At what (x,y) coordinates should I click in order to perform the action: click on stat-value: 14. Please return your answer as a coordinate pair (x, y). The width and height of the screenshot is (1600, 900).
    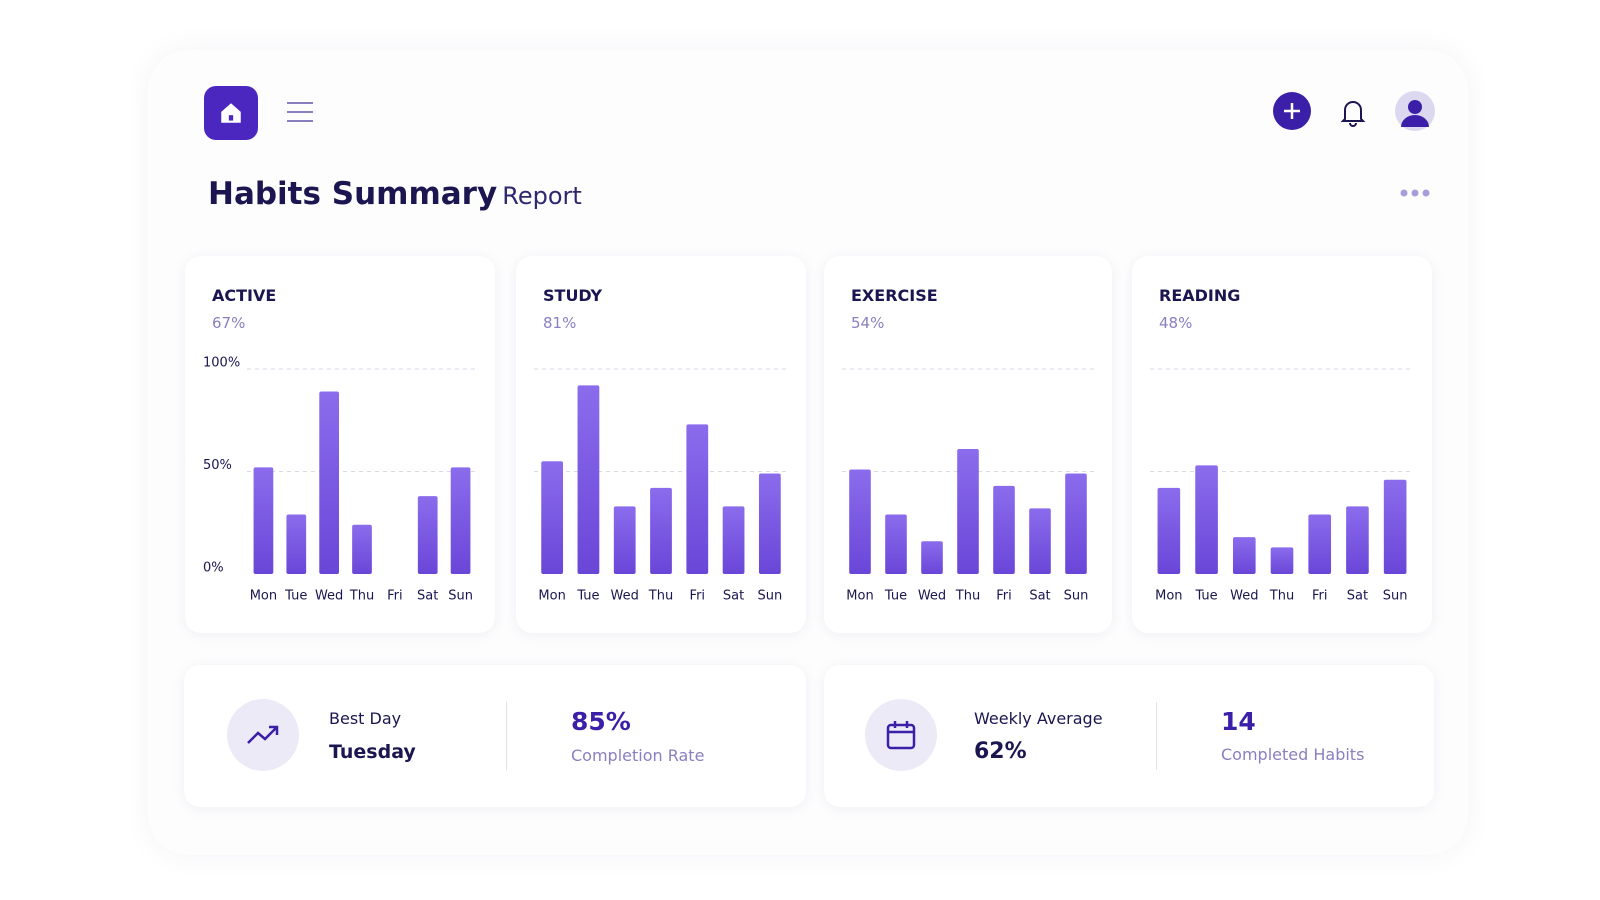
    Looking at the image, I should click on (1238, 721).